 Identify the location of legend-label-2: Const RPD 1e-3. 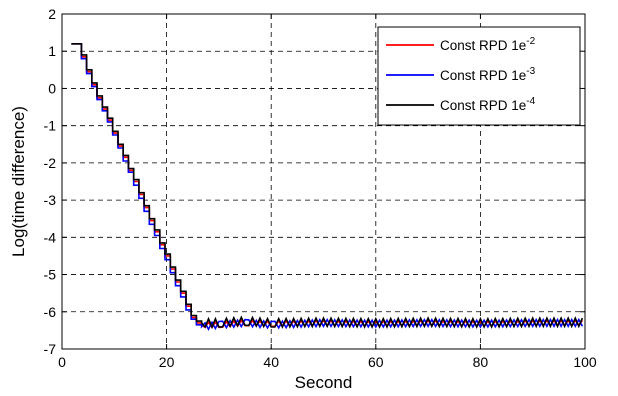
(488, 74).